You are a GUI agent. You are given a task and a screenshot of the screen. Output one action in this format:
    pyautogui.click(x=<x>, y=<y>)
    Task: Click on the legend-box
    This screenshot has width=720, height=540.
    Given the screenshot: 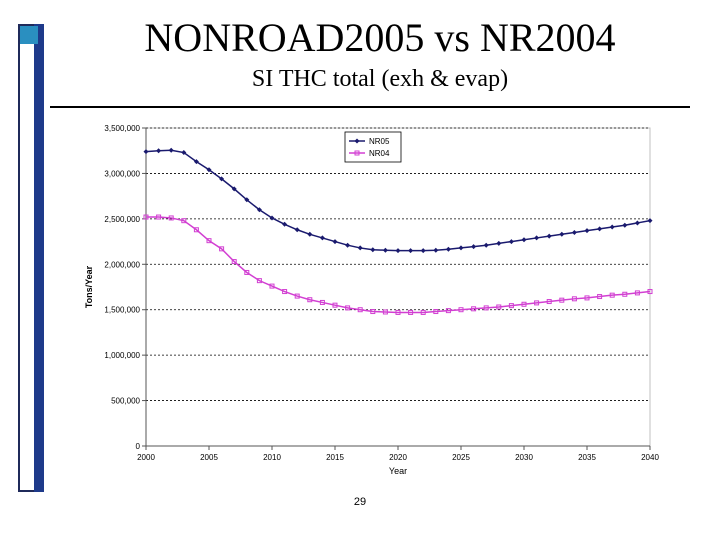 What is the action you would take?
    pyautogui.click(x=373, y=147)
    